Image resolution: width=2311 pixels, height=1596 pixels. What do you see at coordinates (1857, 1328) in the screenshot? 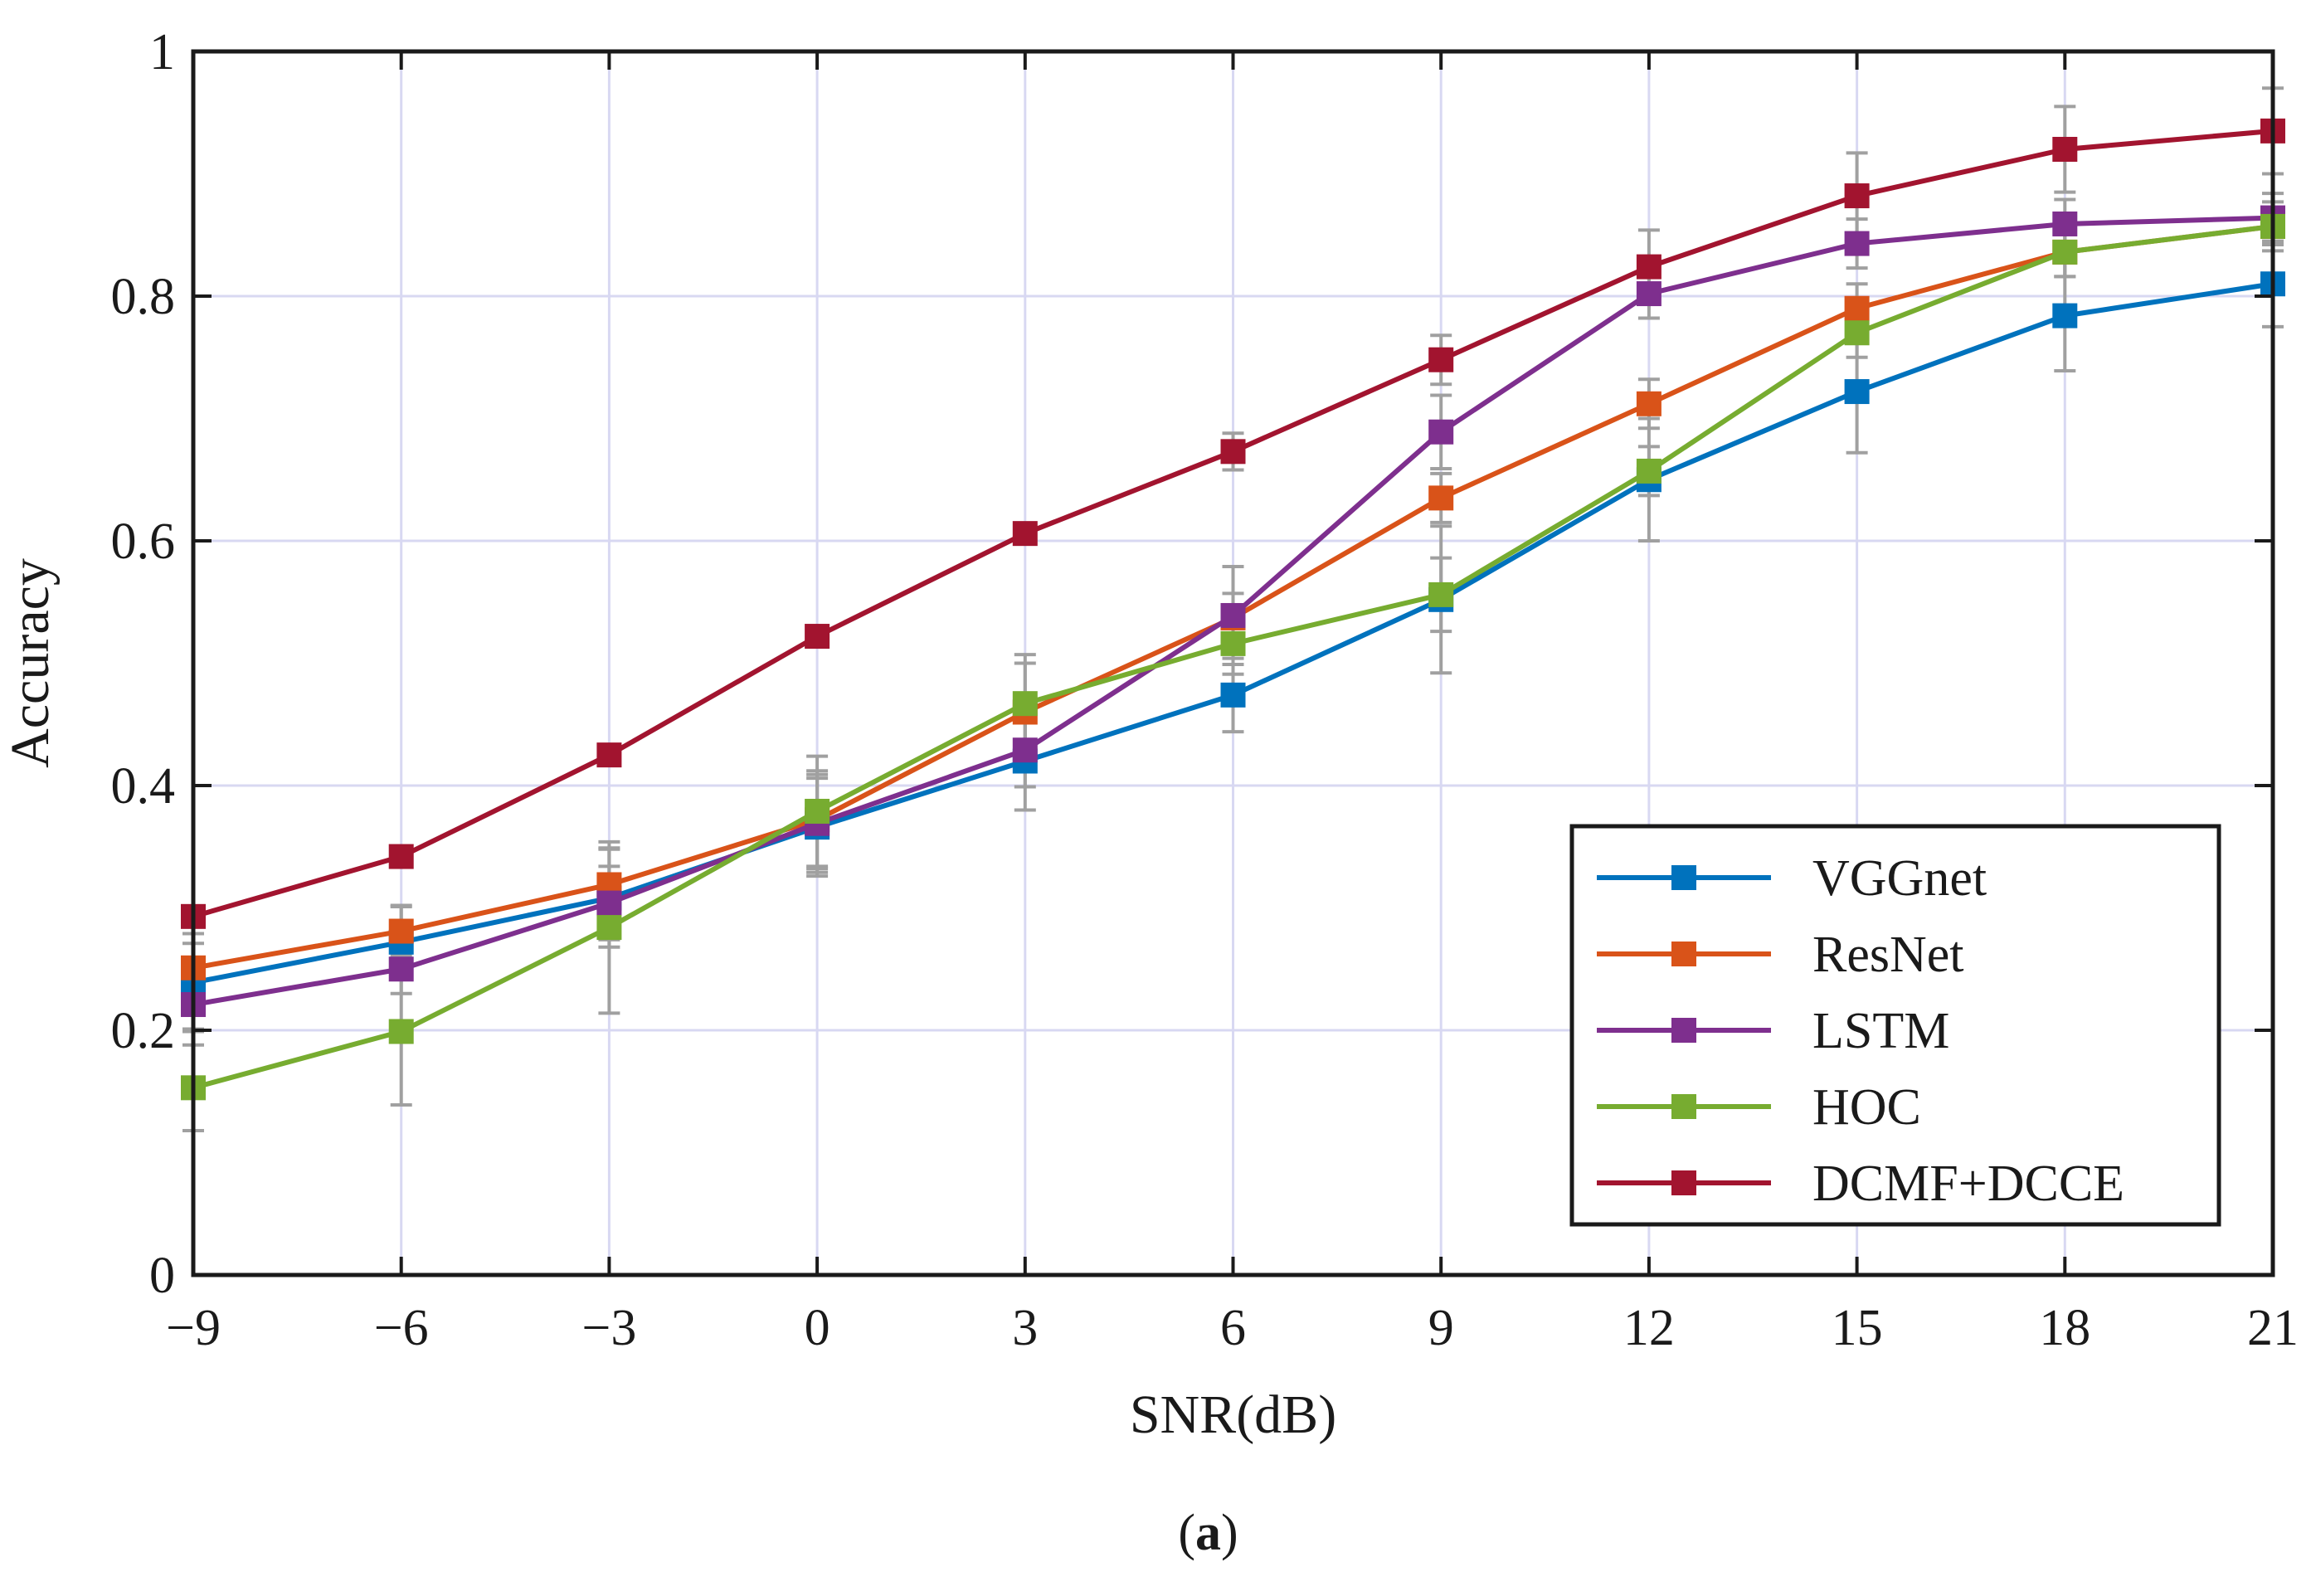
I see `x-tick-label: 15` at bounding box center [1857, 1328].